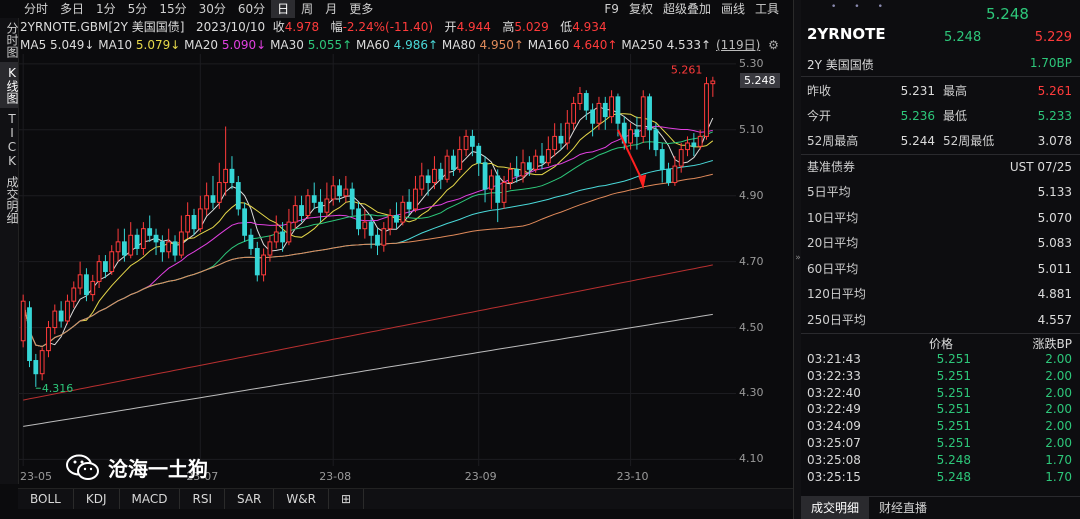 Image resolution: width=1080 pixels, height=519 pixels. Describe the element at coordinates (251, 9) in the screenshot. I see `period-tab: 60分` at that location.